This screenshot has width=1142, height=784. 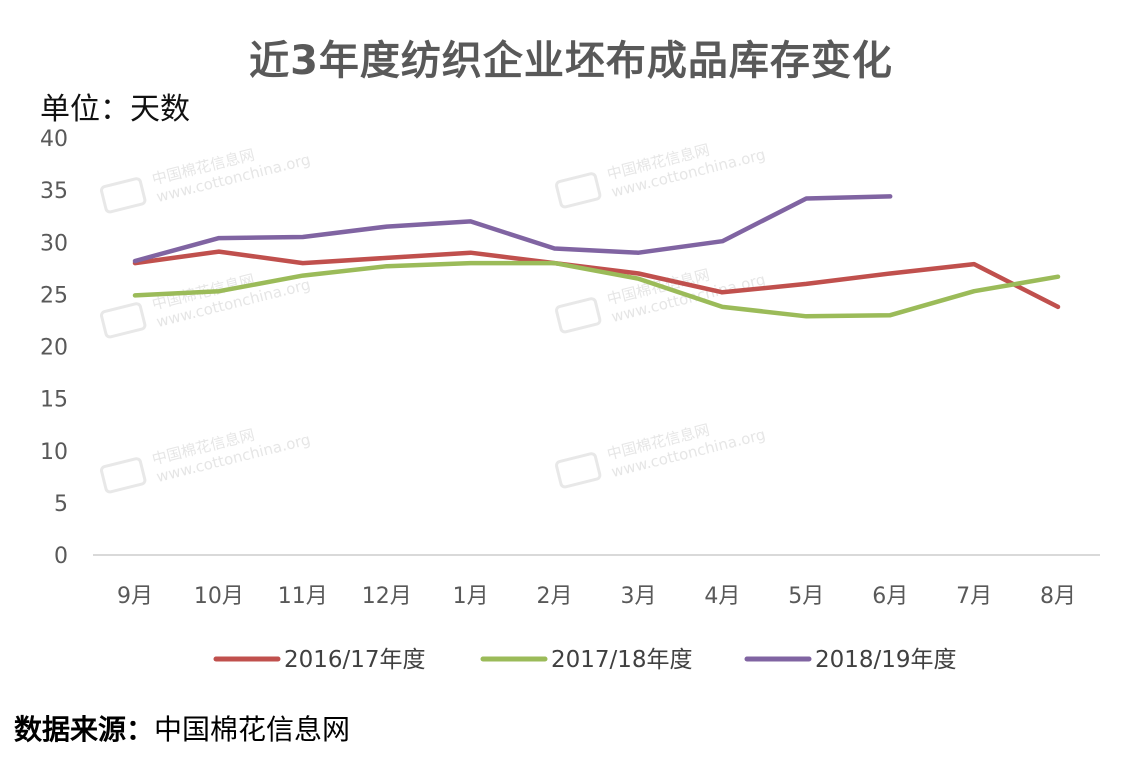 I want to click on y-tick-label: 40, so click(x=54, y=139).